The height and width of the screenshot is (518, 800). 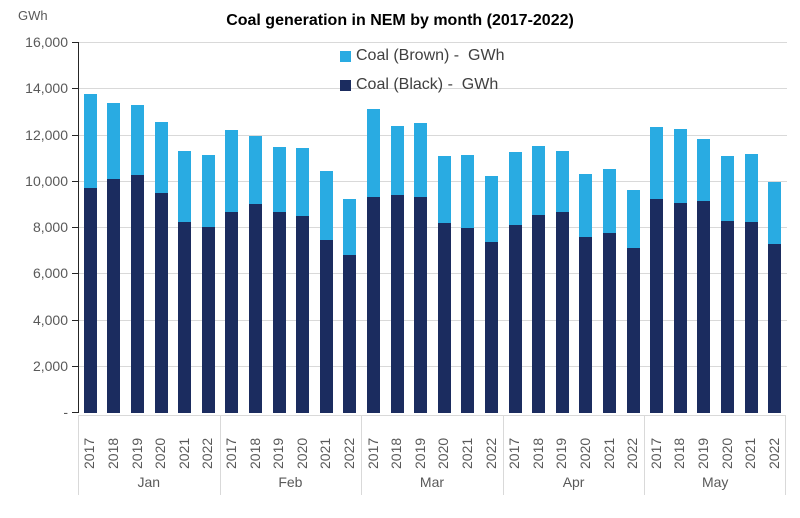 I want to click on bar-mar-2020, so click(x=444, y=284).